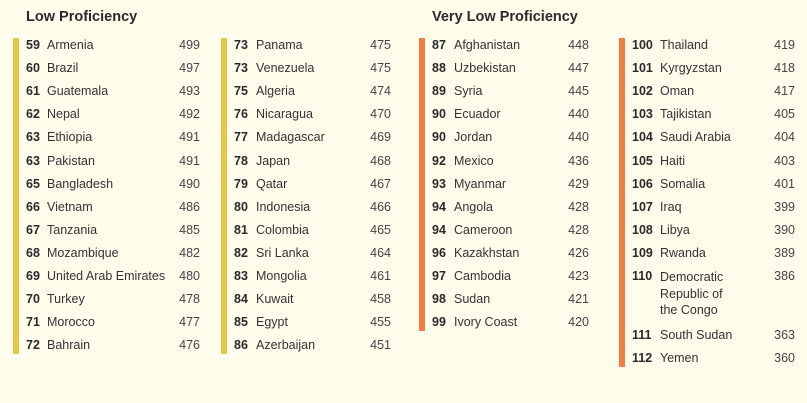 The height and width of the screenshot is (403, 807). Describe the element at coordinates (33, 322) in the screenshot. I see `rank-number: 71` at that location.